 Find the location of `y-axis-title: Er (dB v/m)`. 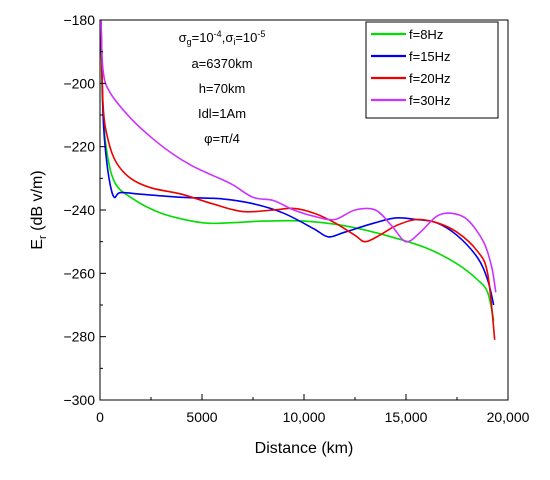

y-axis-title: Er (dB v/m) is located at coordinates (39, 209).